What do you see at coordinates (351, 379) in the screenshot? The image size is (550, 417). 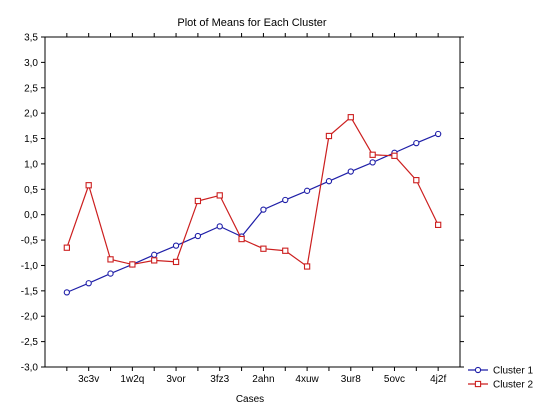 I see `x-tick-label: 3ur8` at bounding box center [351, 379].